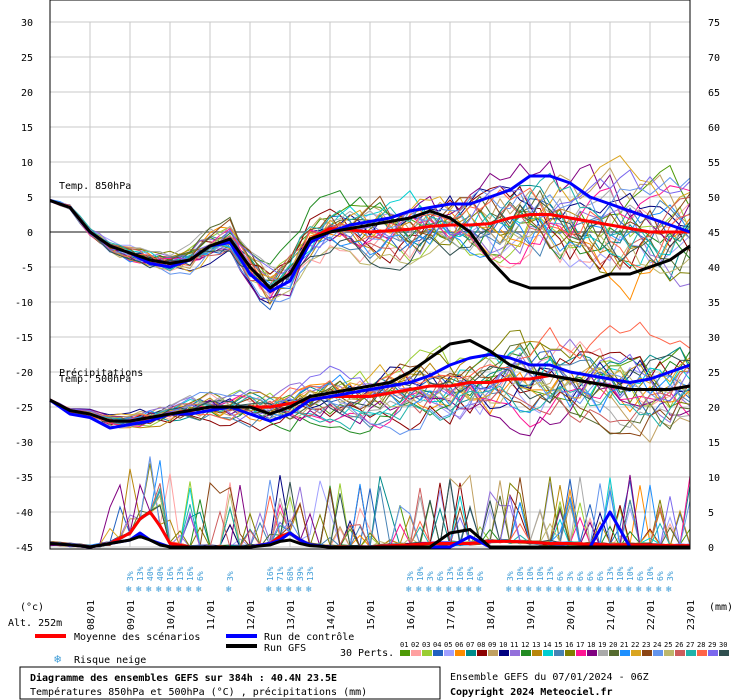 The image size is (740, 700). What do you see at coordinates (24, 373) in the screenshot?
I see `y-tick-left: -20` at bounding box center [24, 373].